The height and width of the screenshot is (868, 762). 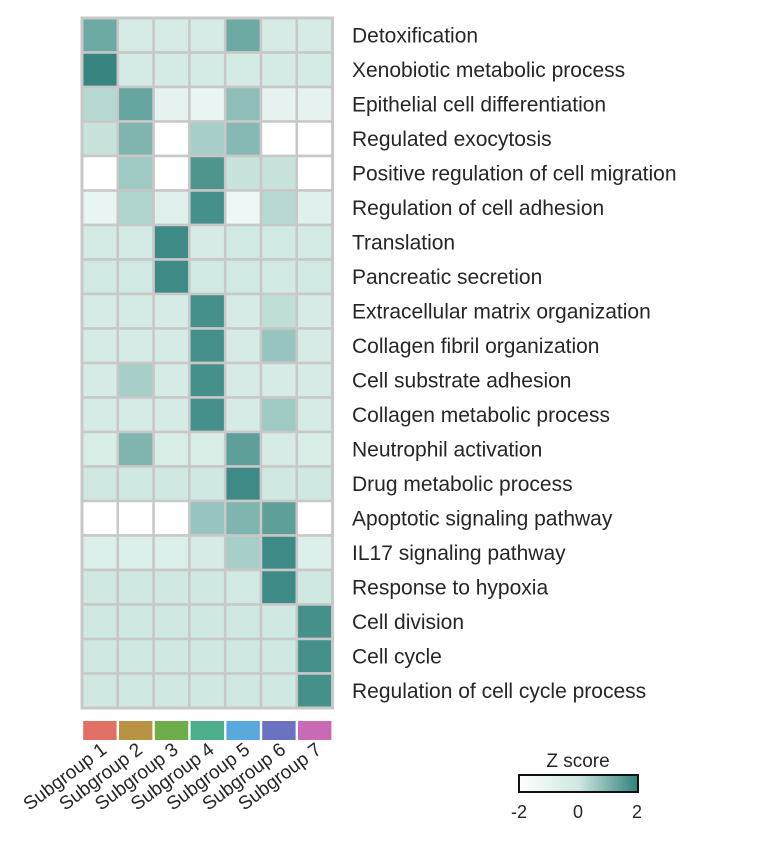 I want to click on row-label: IL17 signaling pathway, so click(x=459, y=553).